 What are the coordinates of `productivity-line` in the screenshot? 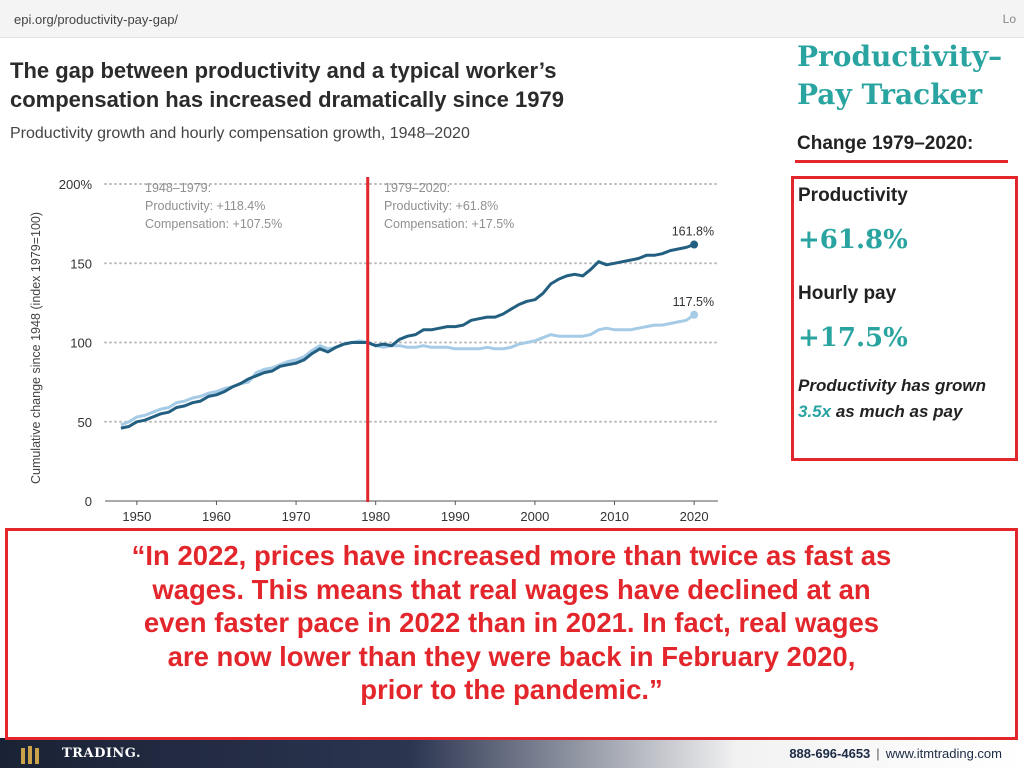 It's located at (407, 336).